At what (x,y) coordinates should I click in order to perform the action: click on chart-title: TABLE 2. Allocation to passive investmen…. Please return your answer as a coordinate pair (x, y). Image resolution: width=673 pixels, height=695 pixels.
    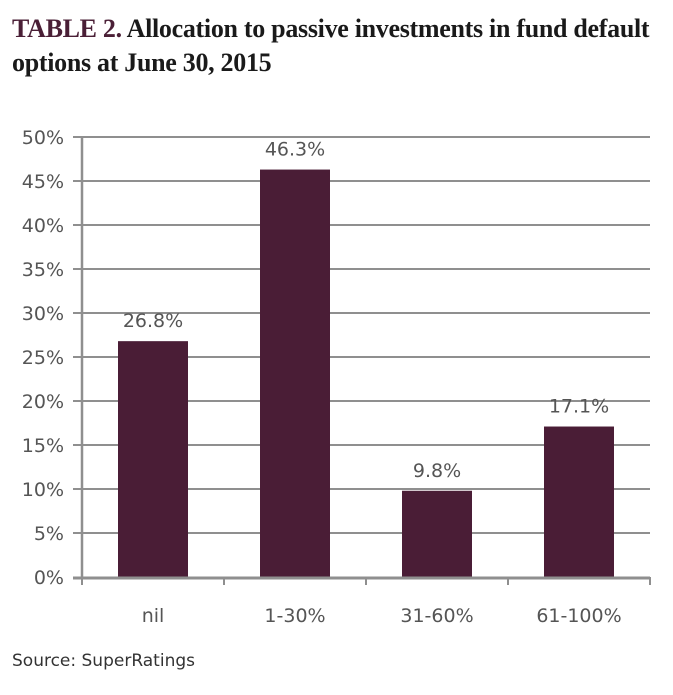
    Looking at the image, I should click on (332, 46).